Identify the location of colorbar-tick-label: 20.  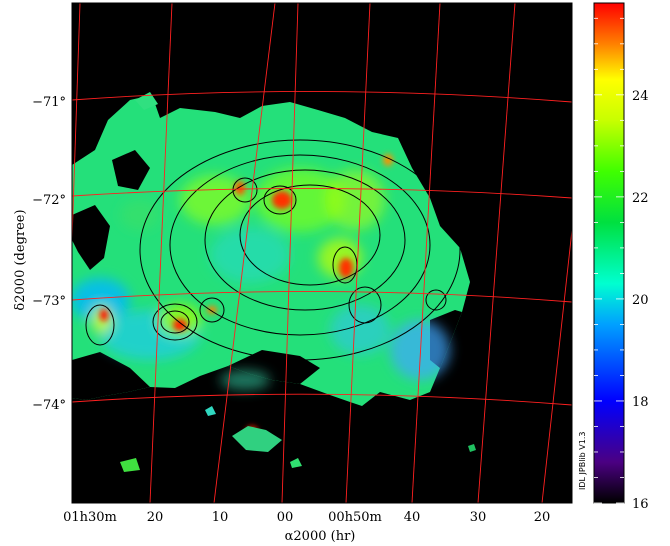
(640, 300).